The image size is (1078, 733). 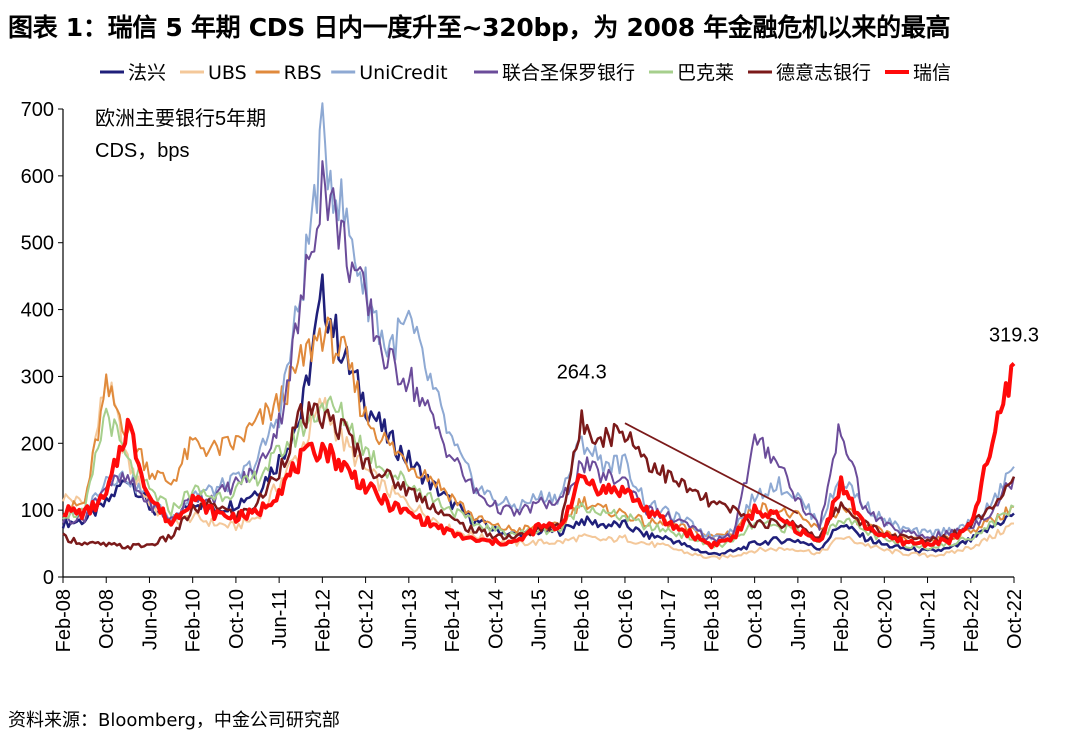 I want to click on x-tick-label: Feb-10, so click(x=194, y=620).